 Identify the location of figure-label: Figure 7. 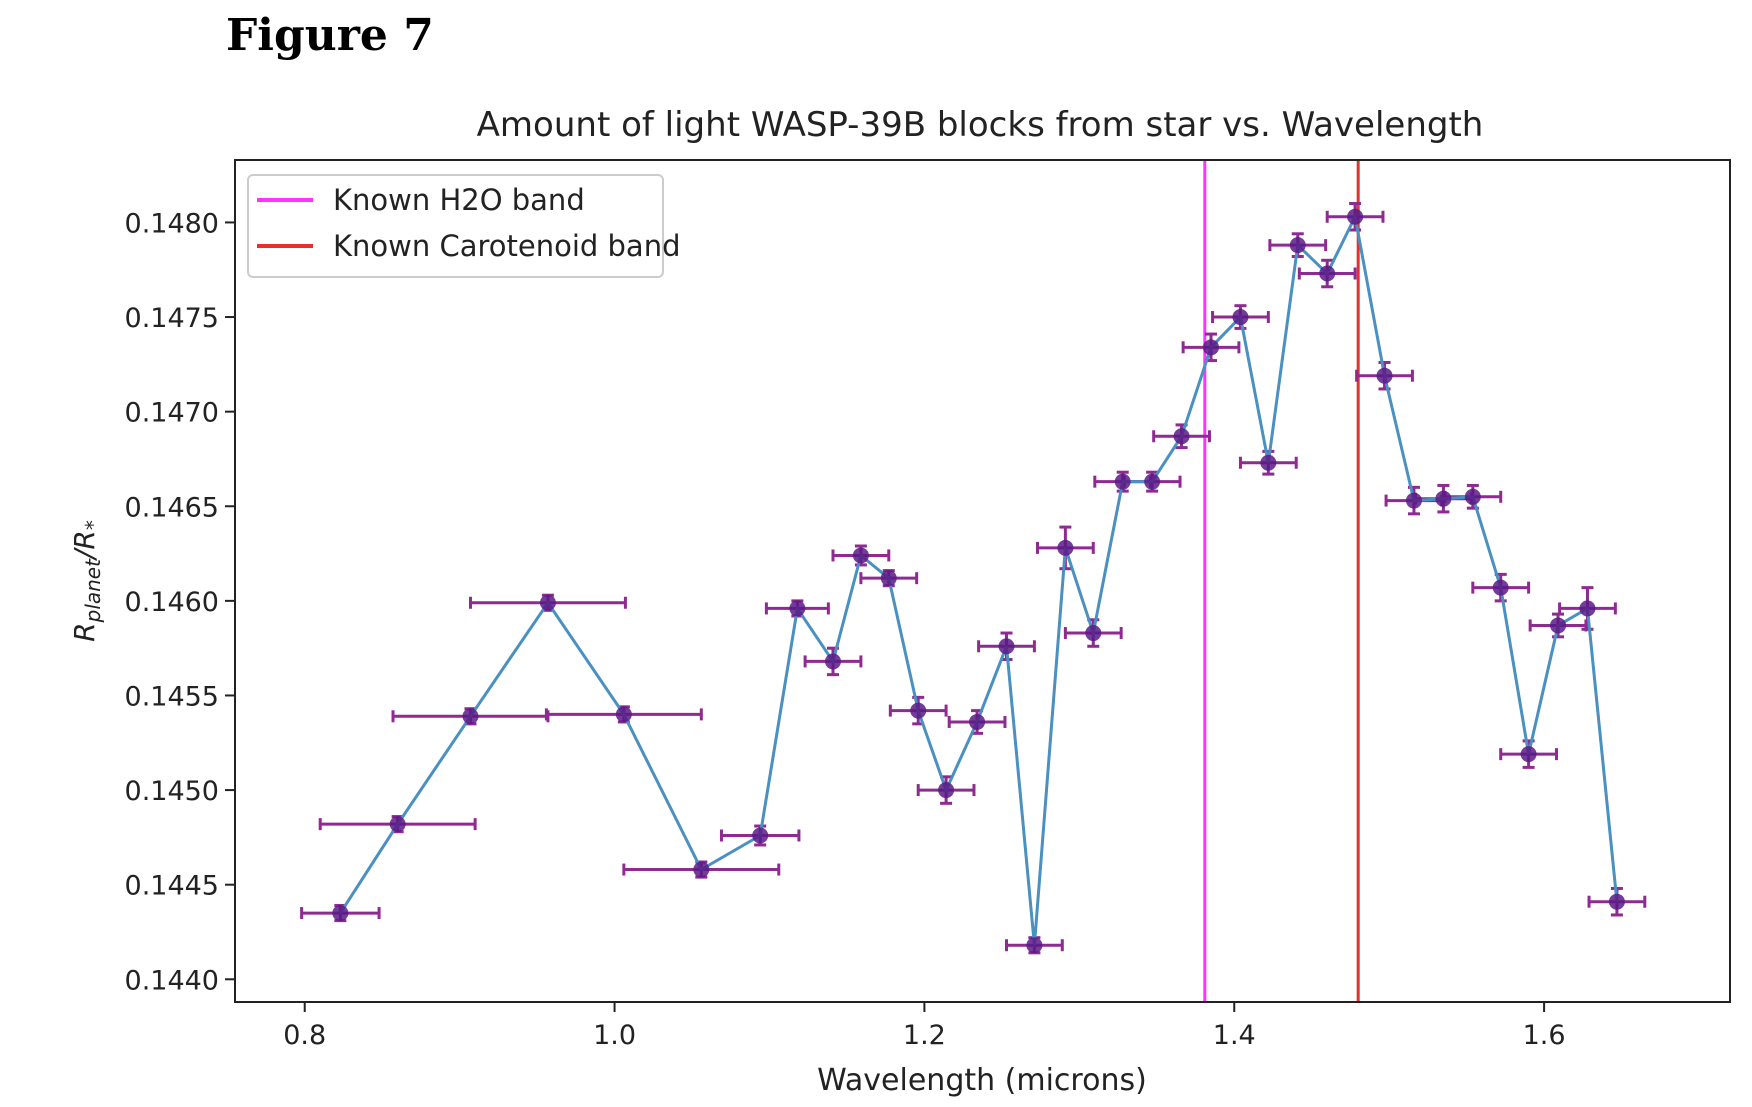
(330, 35).